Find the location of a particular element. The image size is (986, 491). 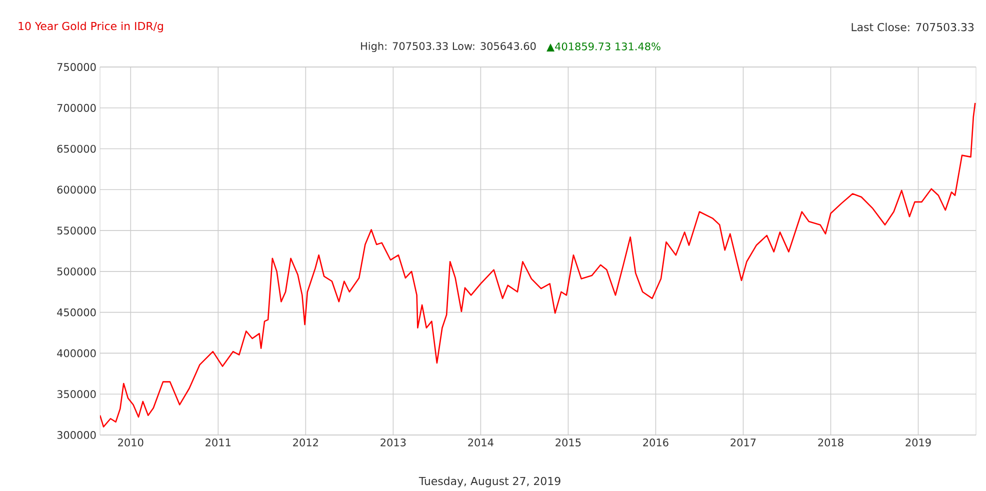

y-tick-label: 450000 is located at coordinates (76, 312).